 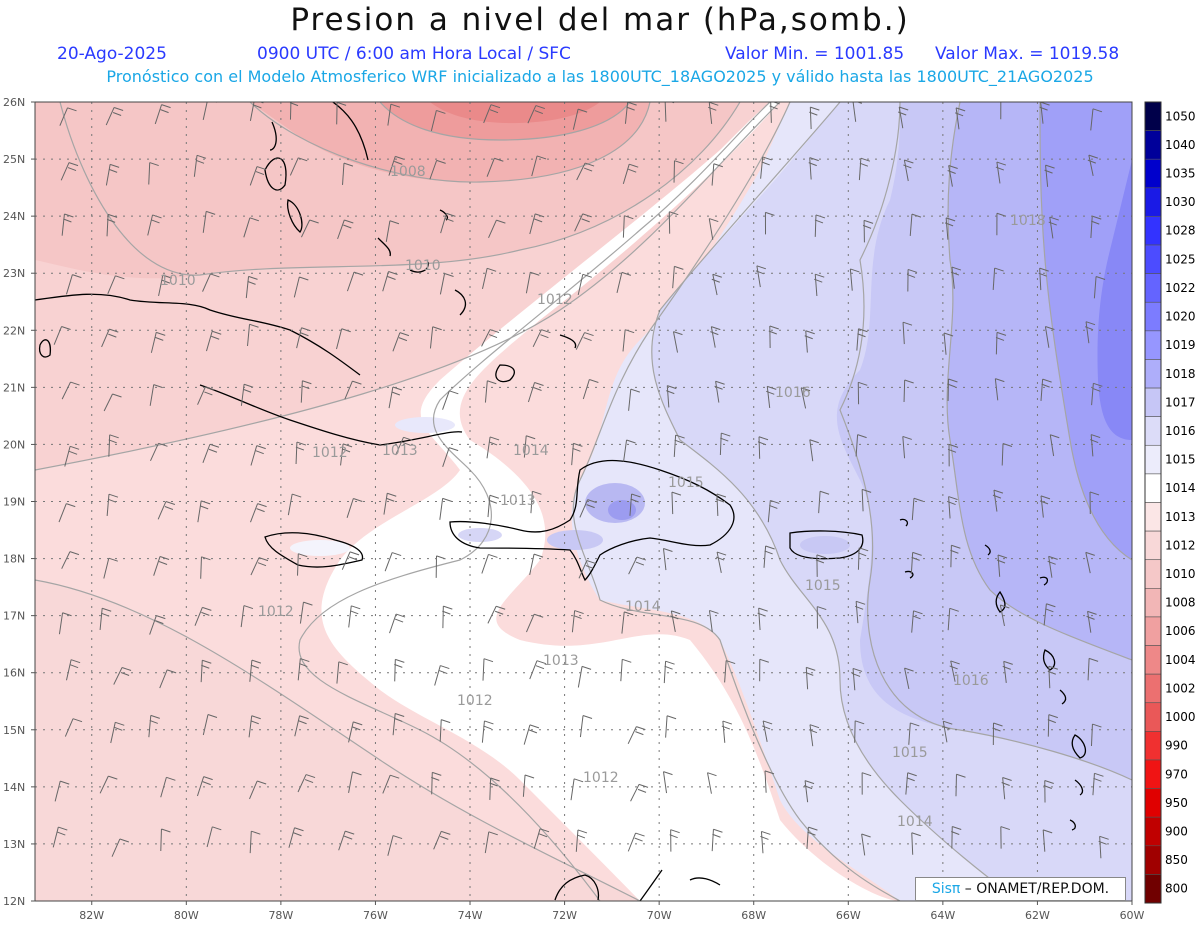 I want to click on colorbar-label: 1015, so click(x=1180, y=460).